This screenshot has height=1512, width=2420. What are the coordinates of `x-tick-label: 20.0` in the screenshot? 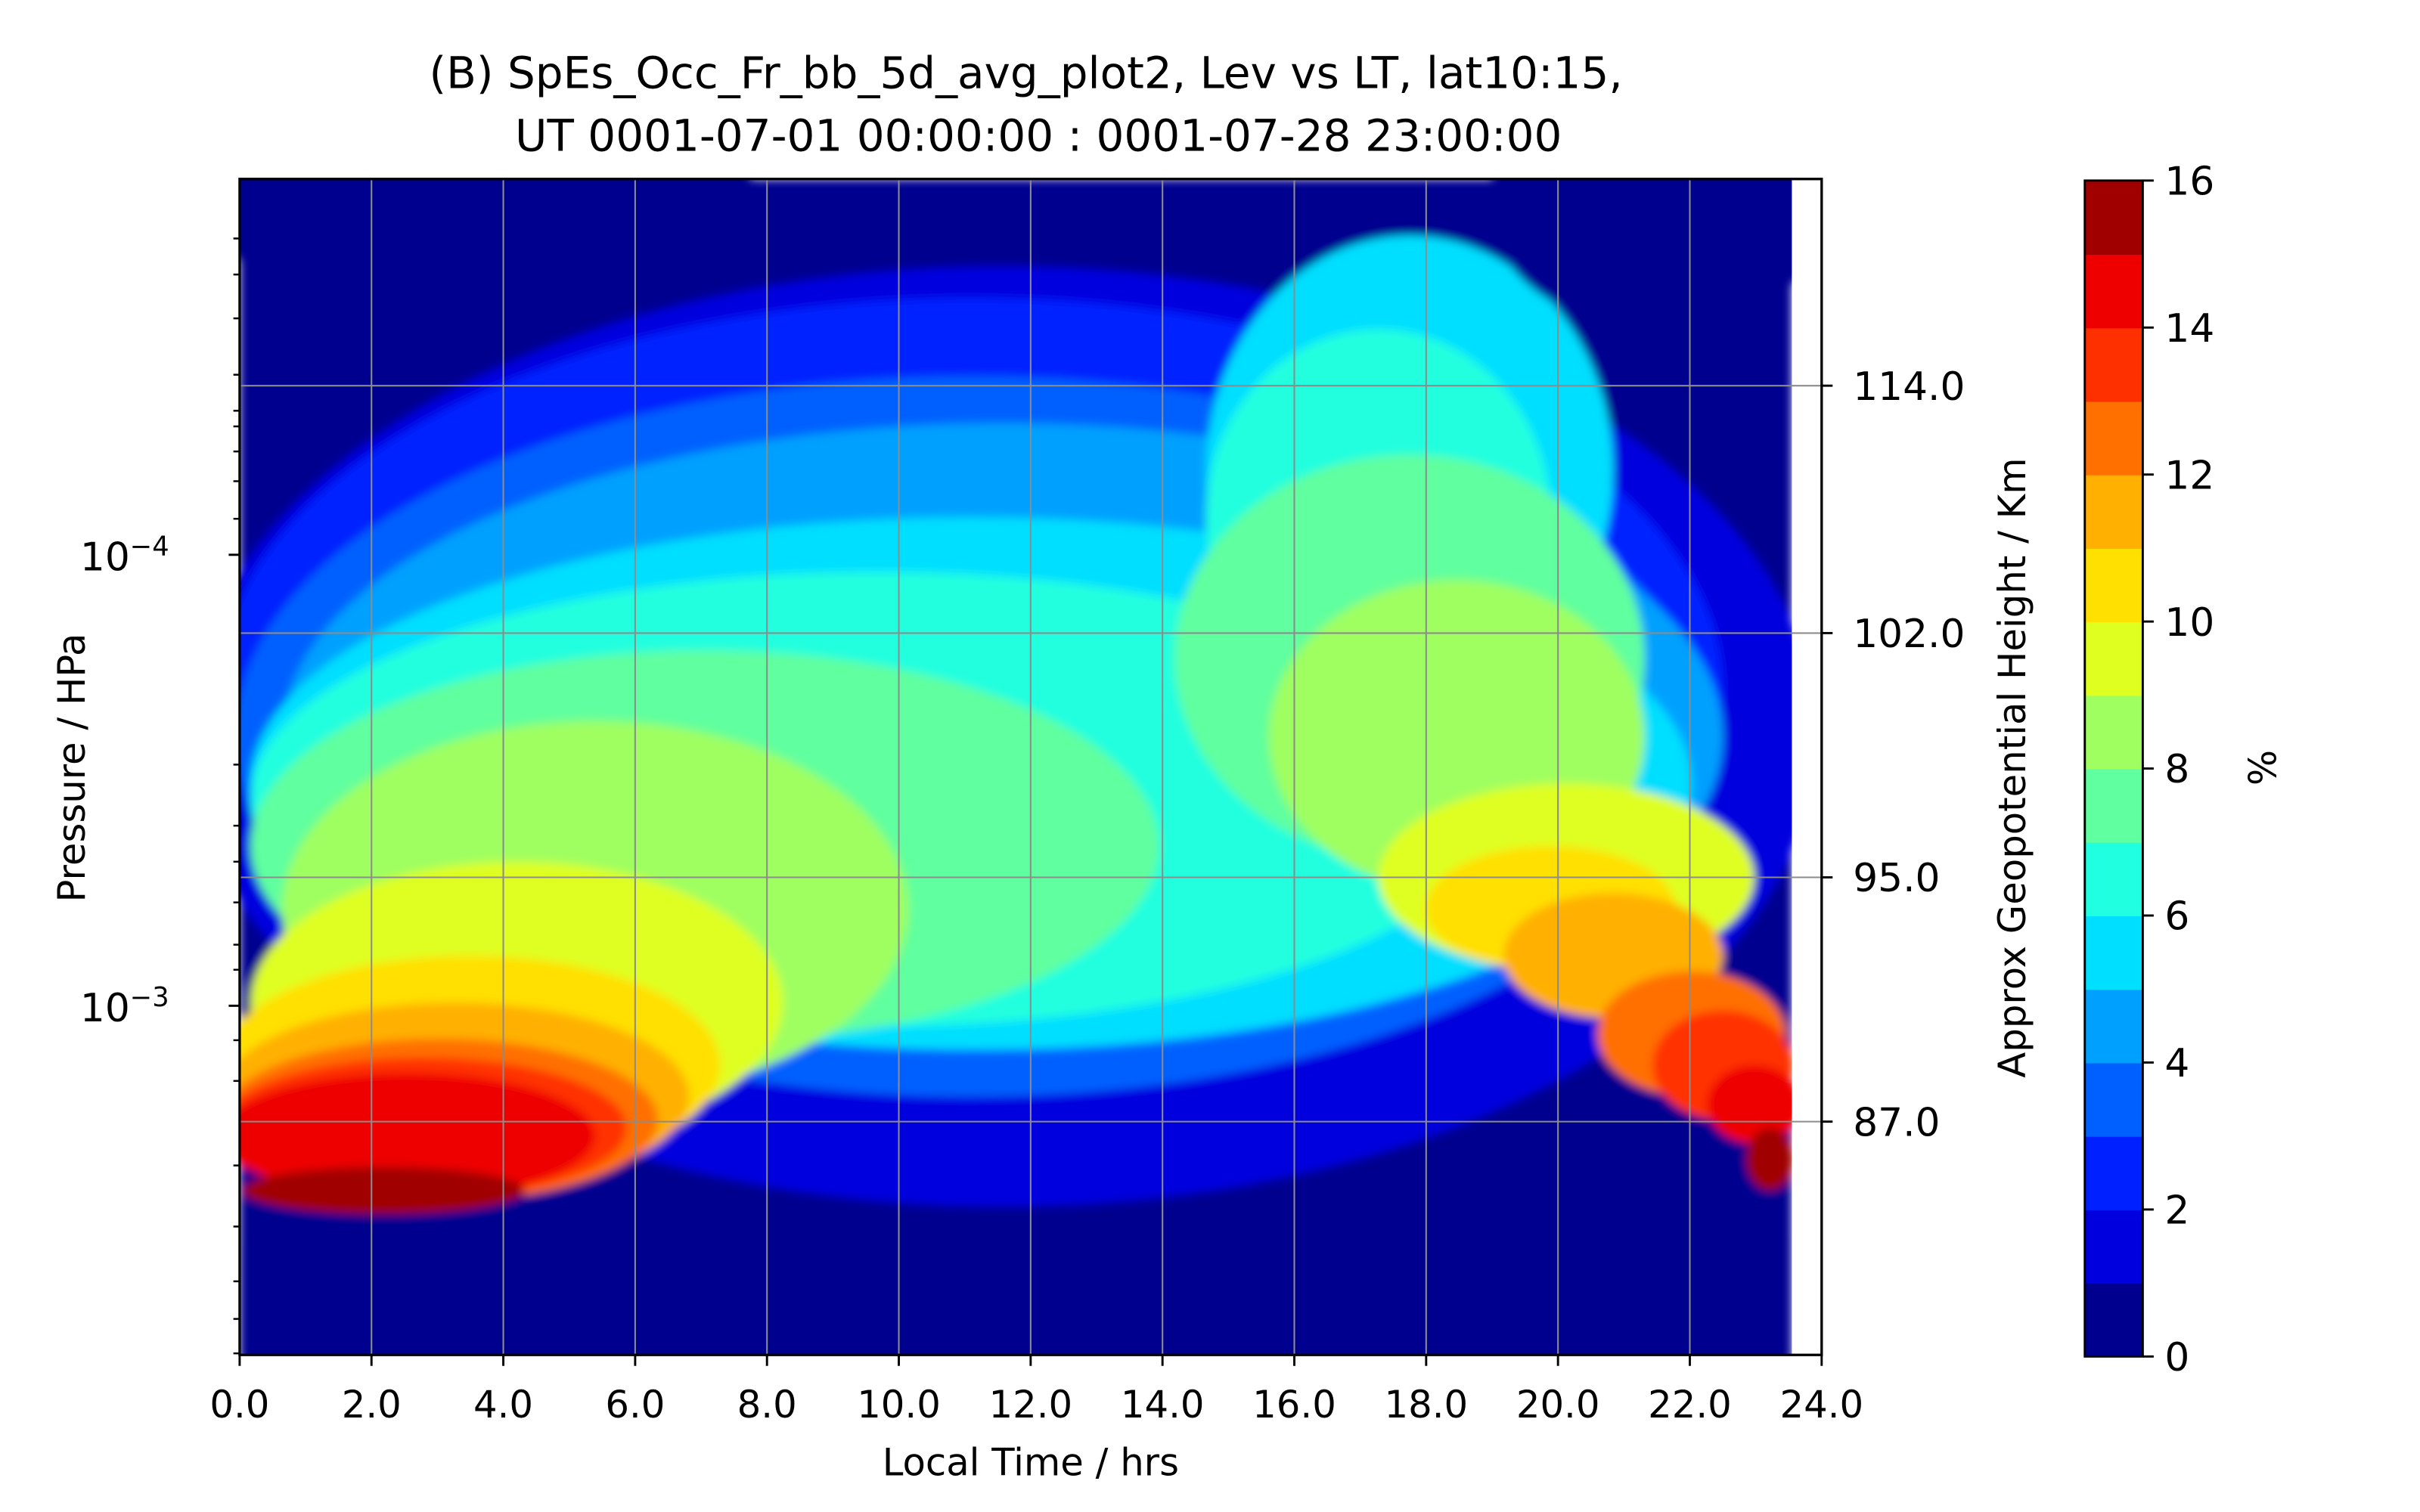 It's located at (1558, 1405).